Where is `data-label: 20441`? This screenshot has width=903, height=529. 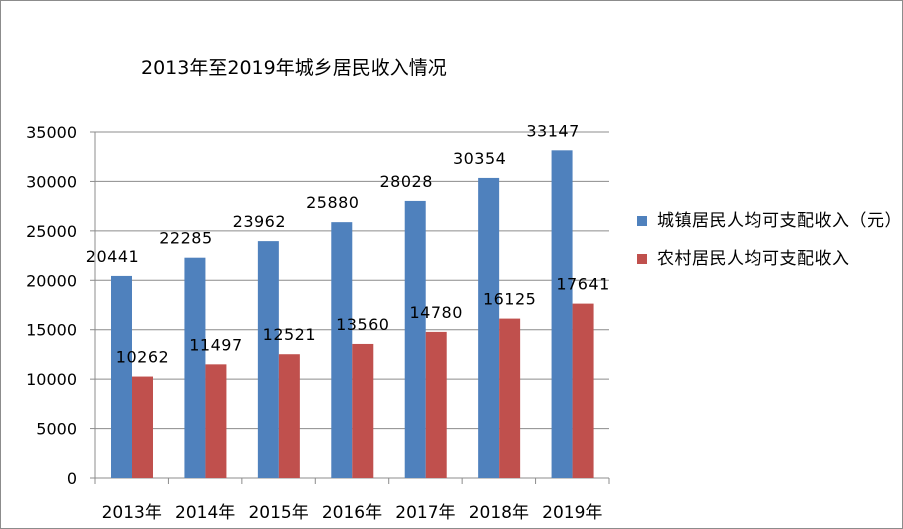
data-label: 20441 is located at coordinates (112, 256).